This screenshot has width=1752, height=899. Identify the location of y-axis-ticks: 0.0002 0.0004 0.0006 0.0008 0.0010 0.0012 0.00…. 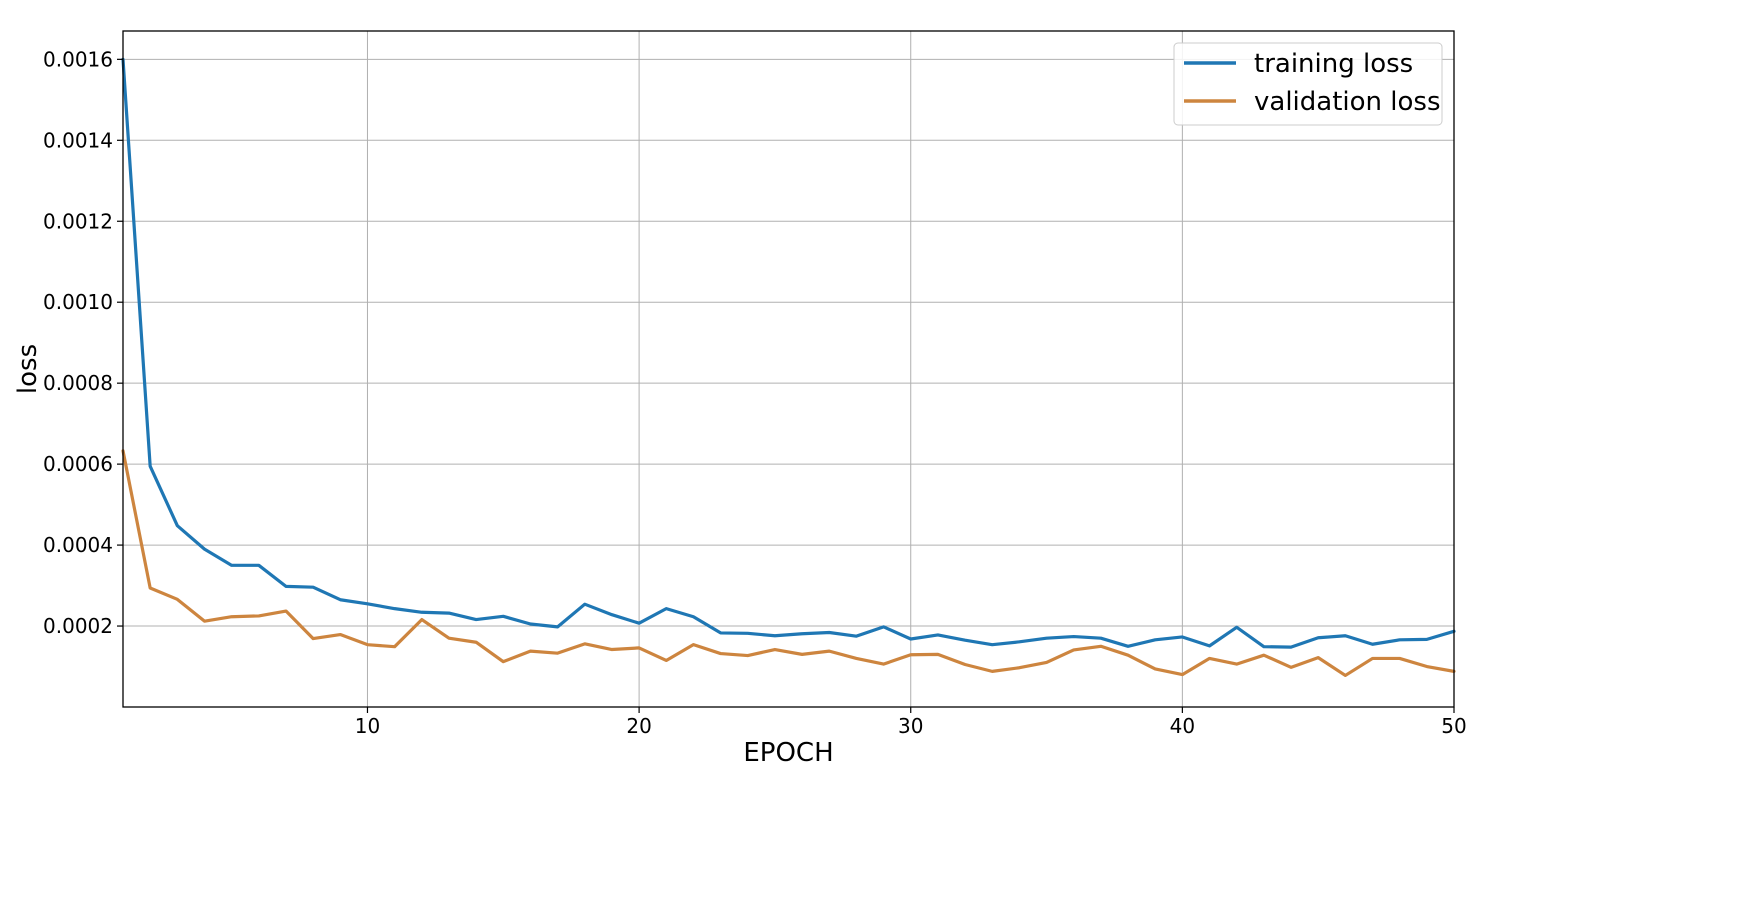
(83, 342).